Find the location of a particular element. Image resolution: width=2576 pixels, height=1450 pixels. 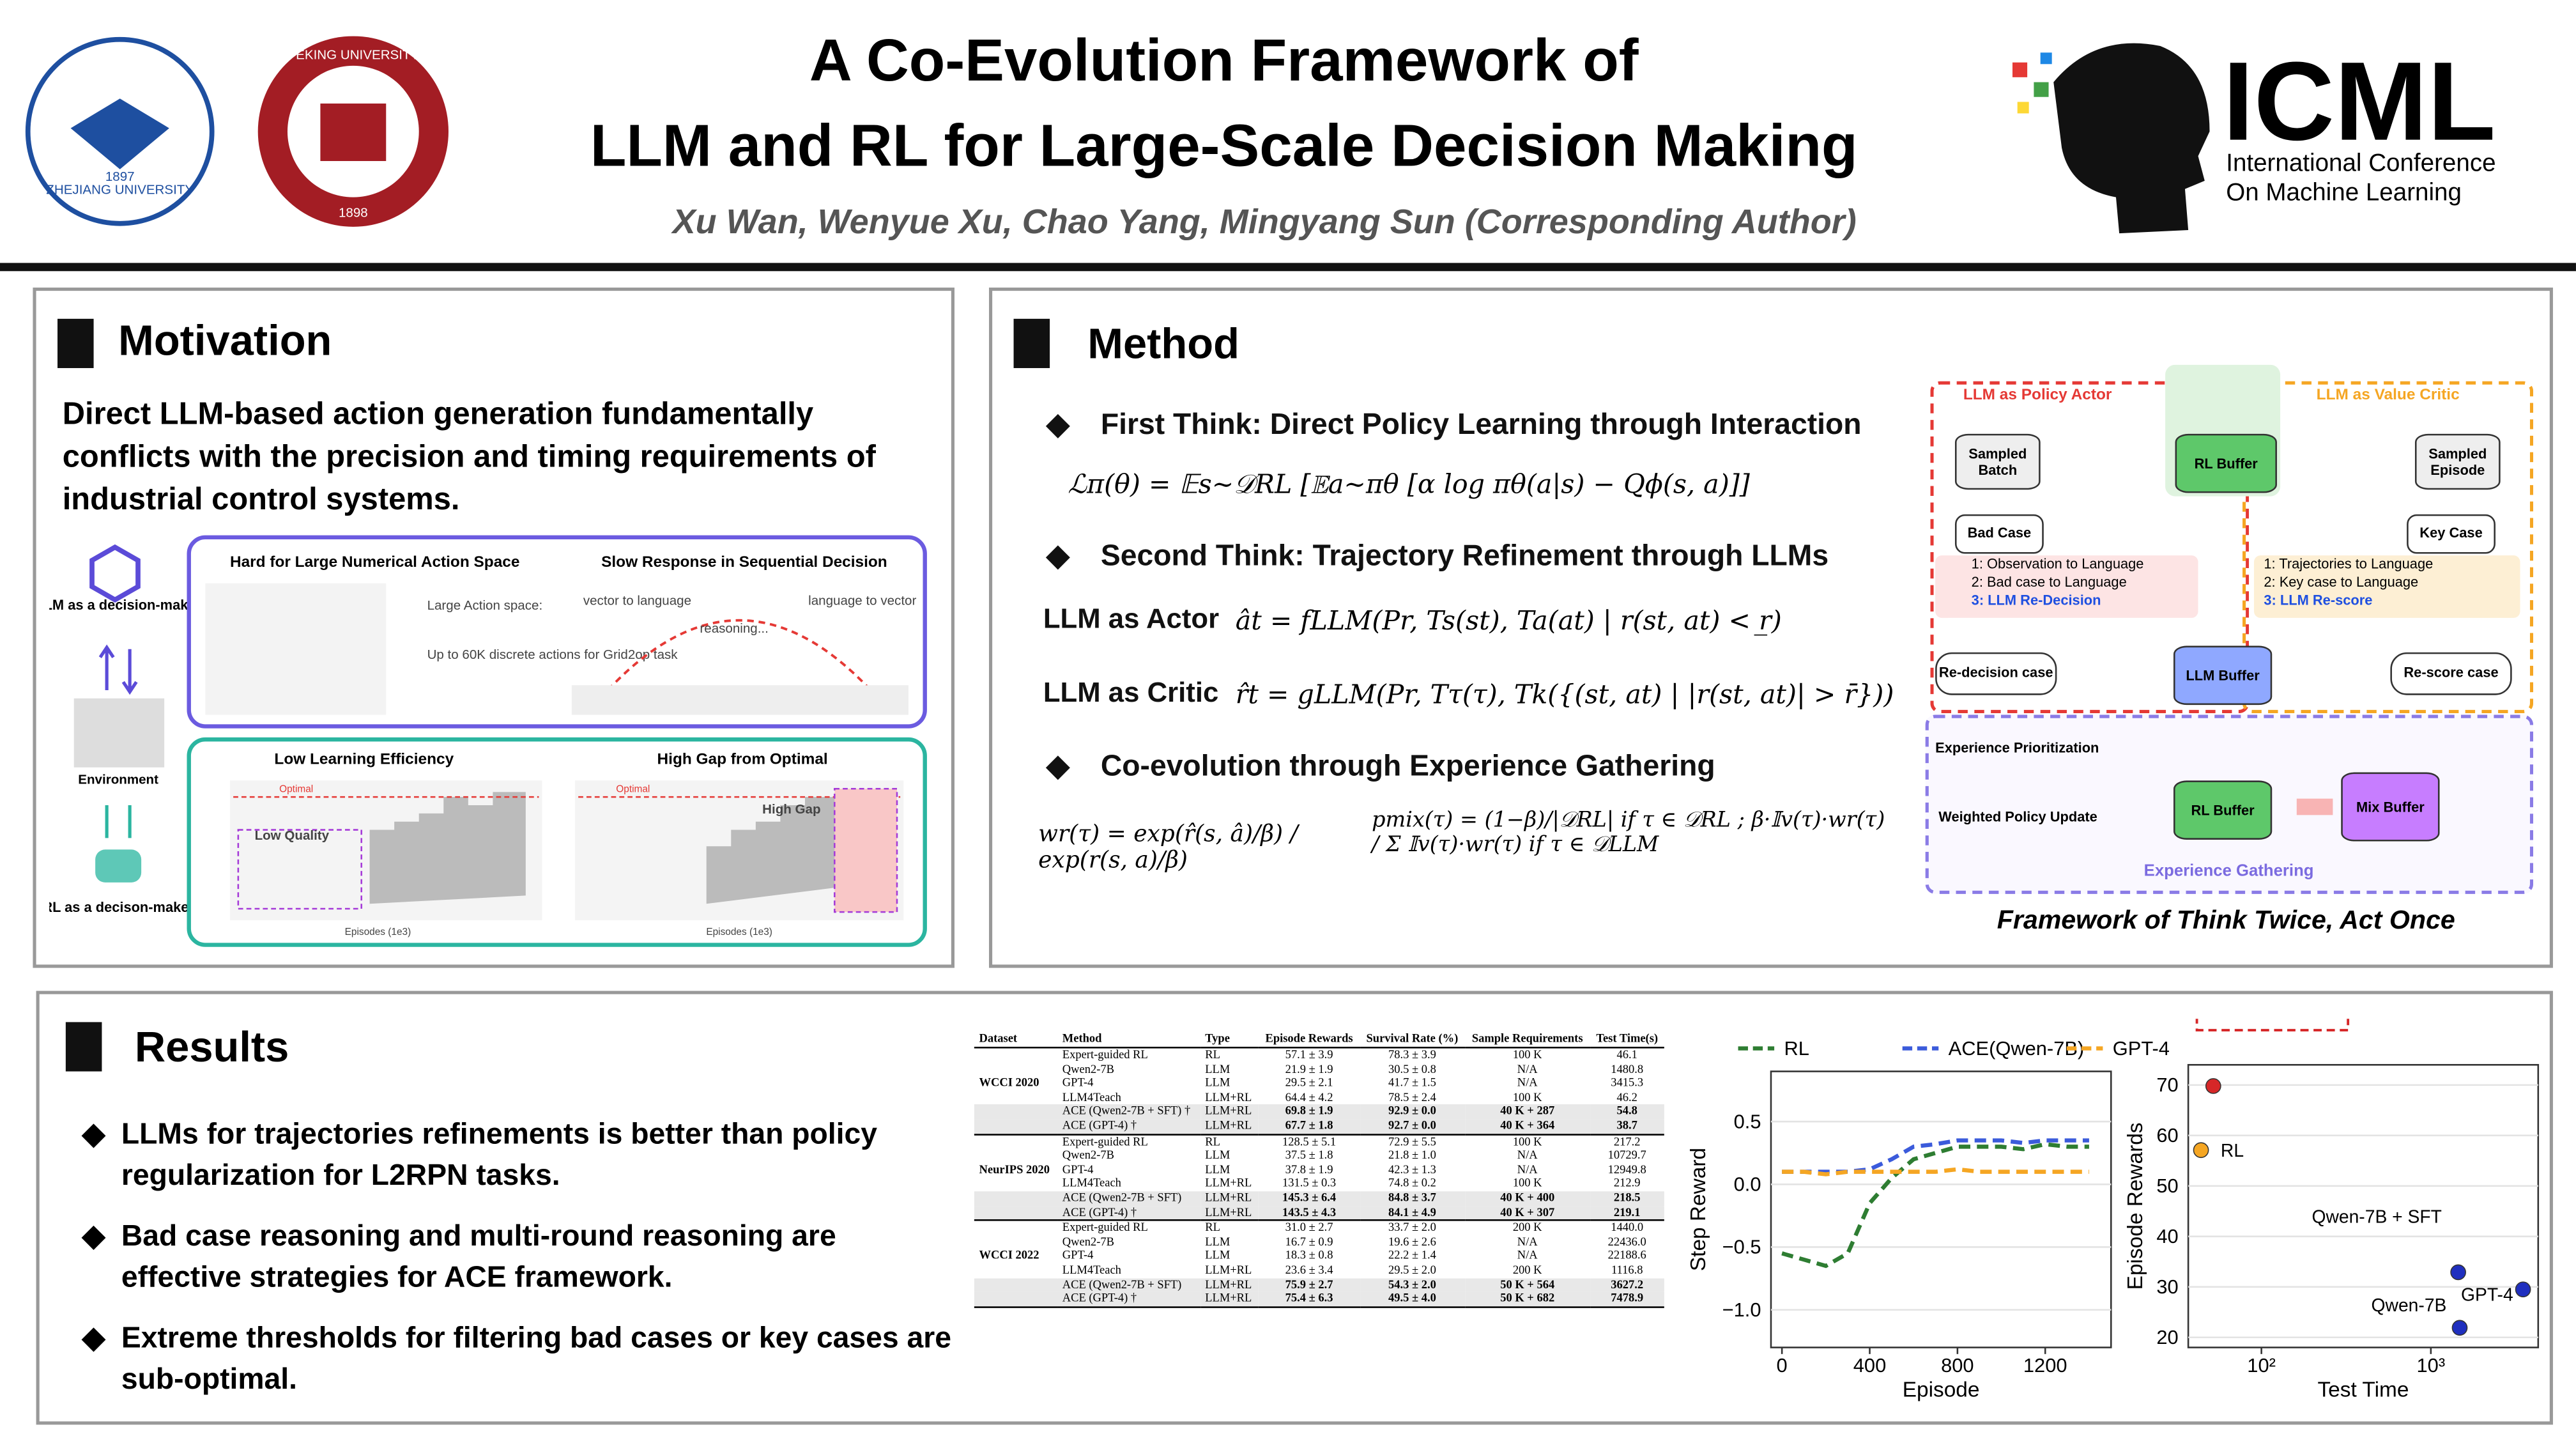

actor-frame is located at coordinates (2090, 547).